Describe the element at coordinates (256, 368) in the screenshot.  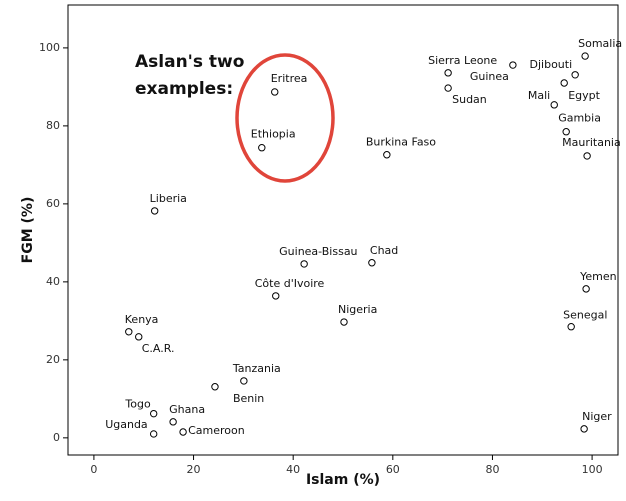
I see `point-label: Tanzania` at that location.